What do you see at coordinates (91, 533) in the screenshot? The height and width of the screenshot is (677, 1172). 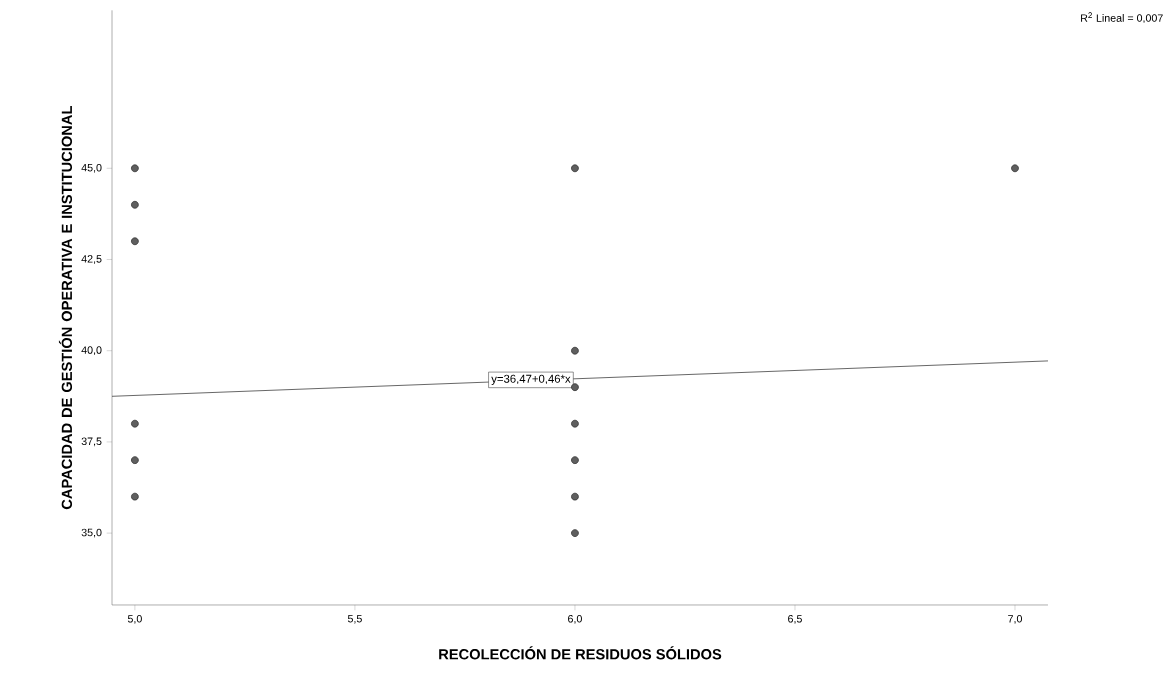 I see `y-tick-label: 35,0` at bounding box center [91, 533].